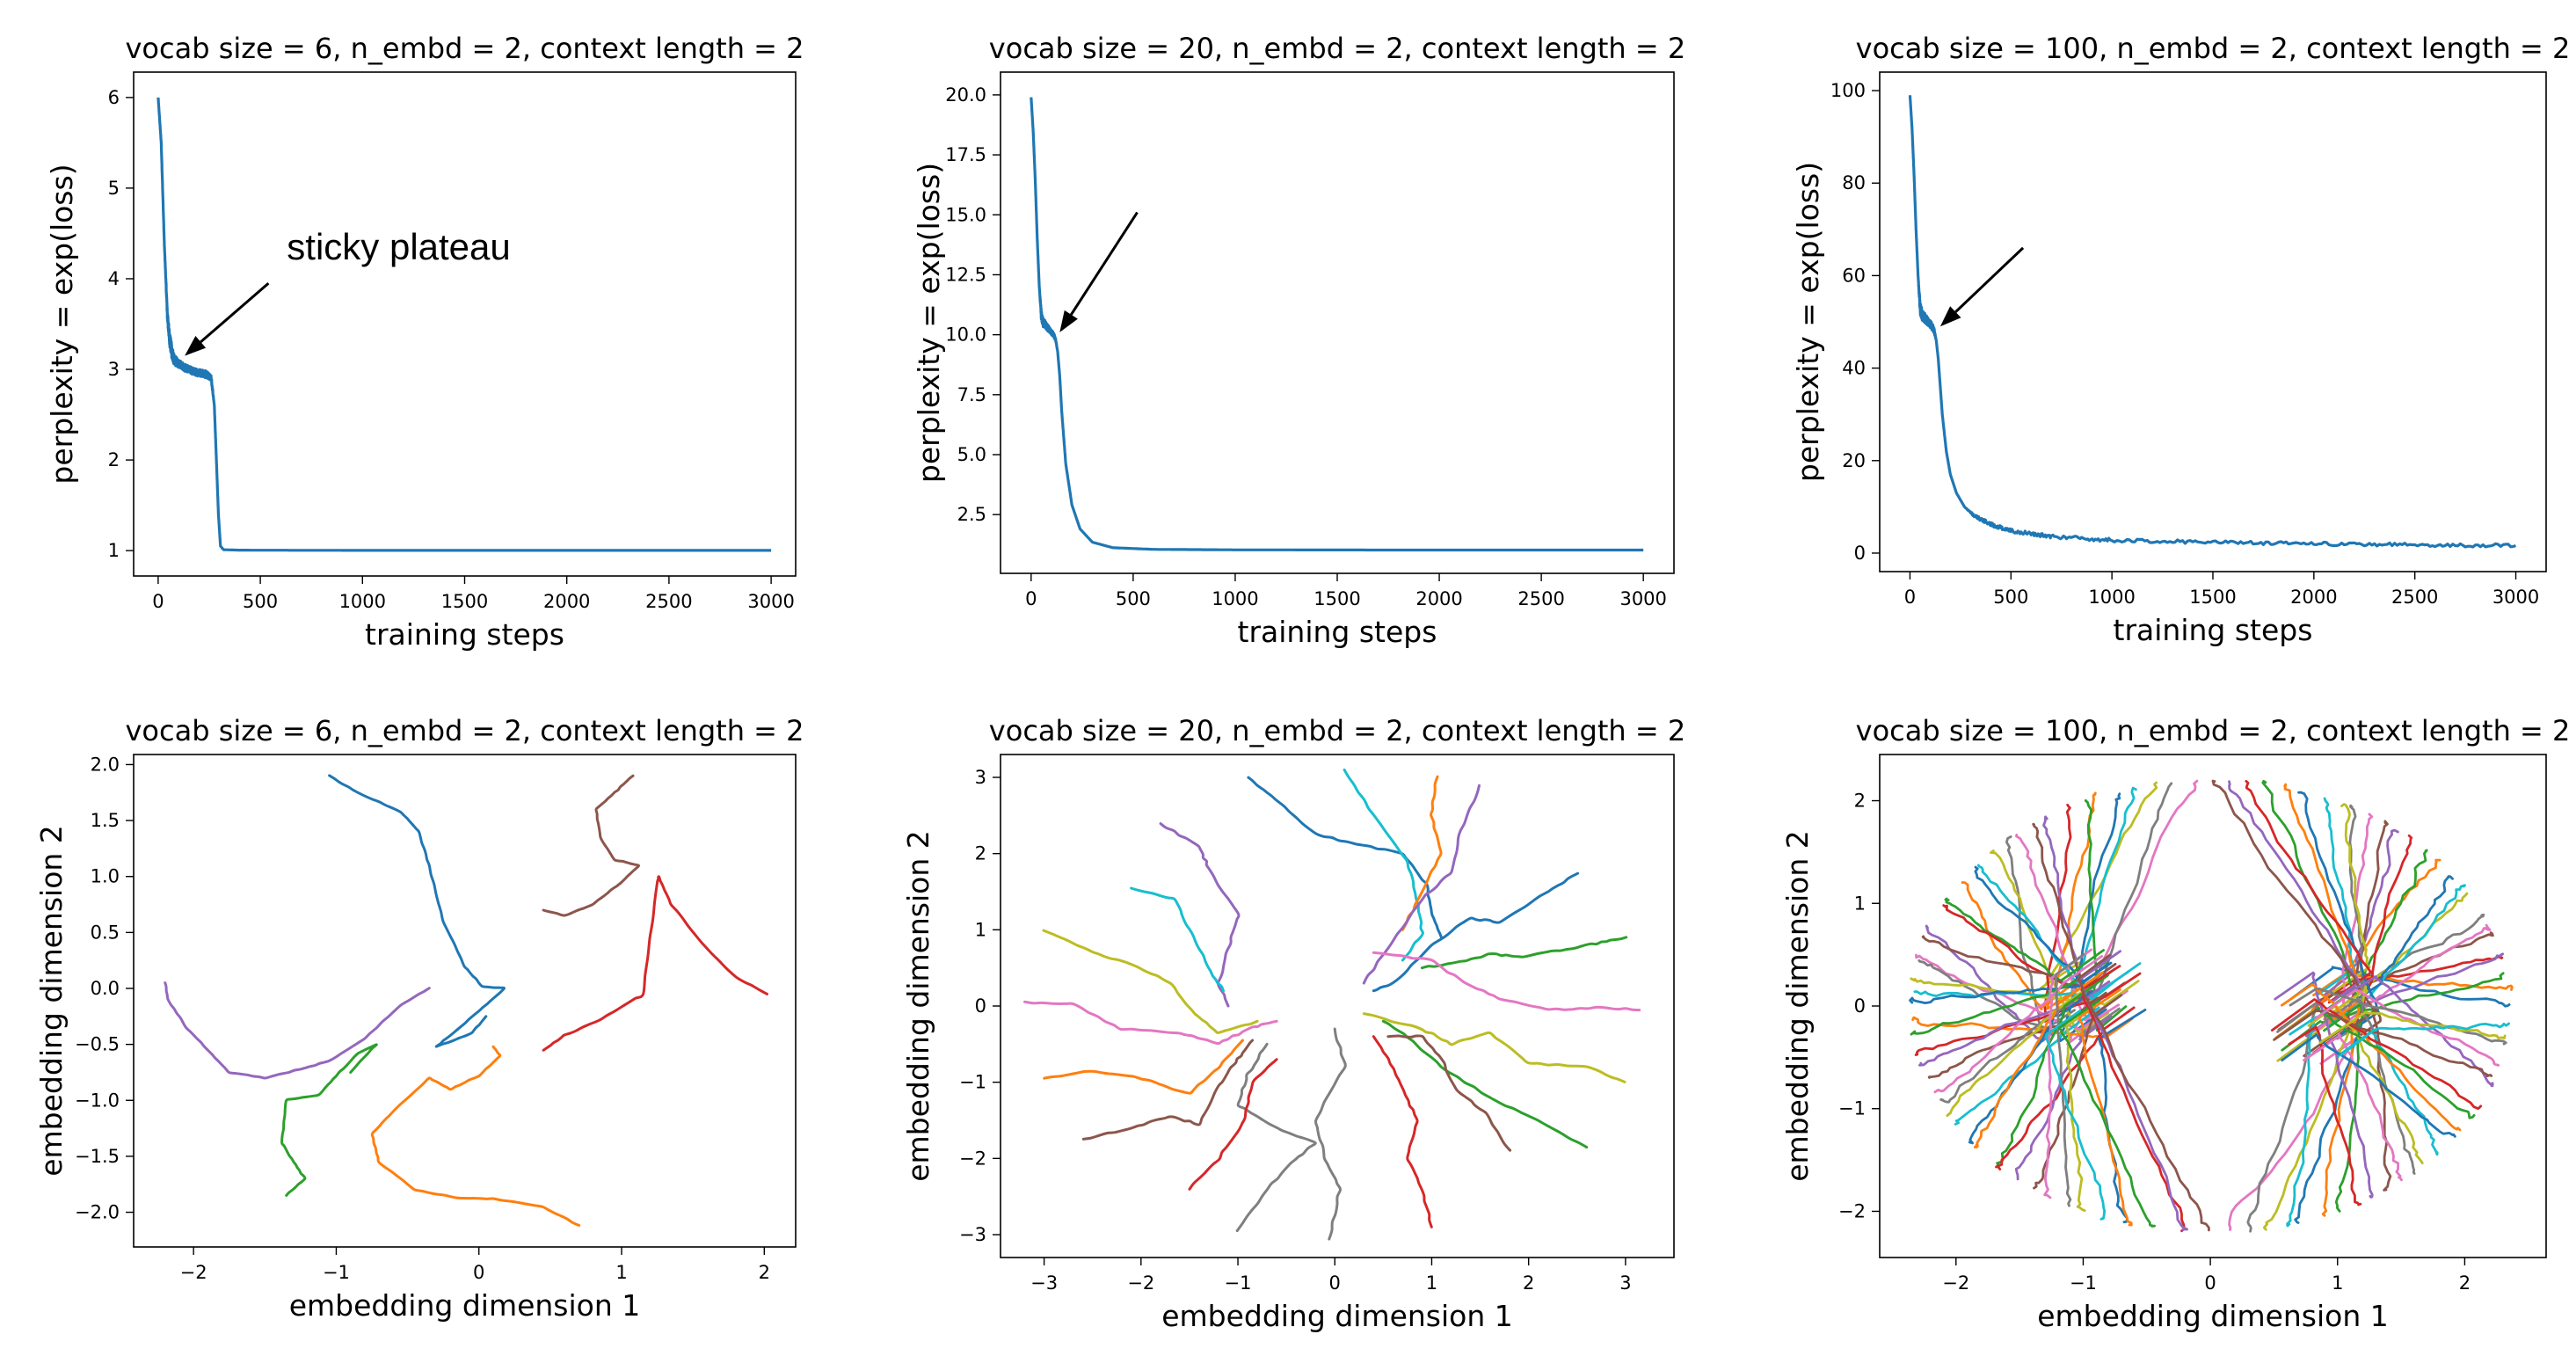 The height and width of the screenshot is (1356, 2576). What do you see at coordinates (972, 1083) in the screenshot?
I see `y-tick-label: −1` at bounding box center [972, 1083].